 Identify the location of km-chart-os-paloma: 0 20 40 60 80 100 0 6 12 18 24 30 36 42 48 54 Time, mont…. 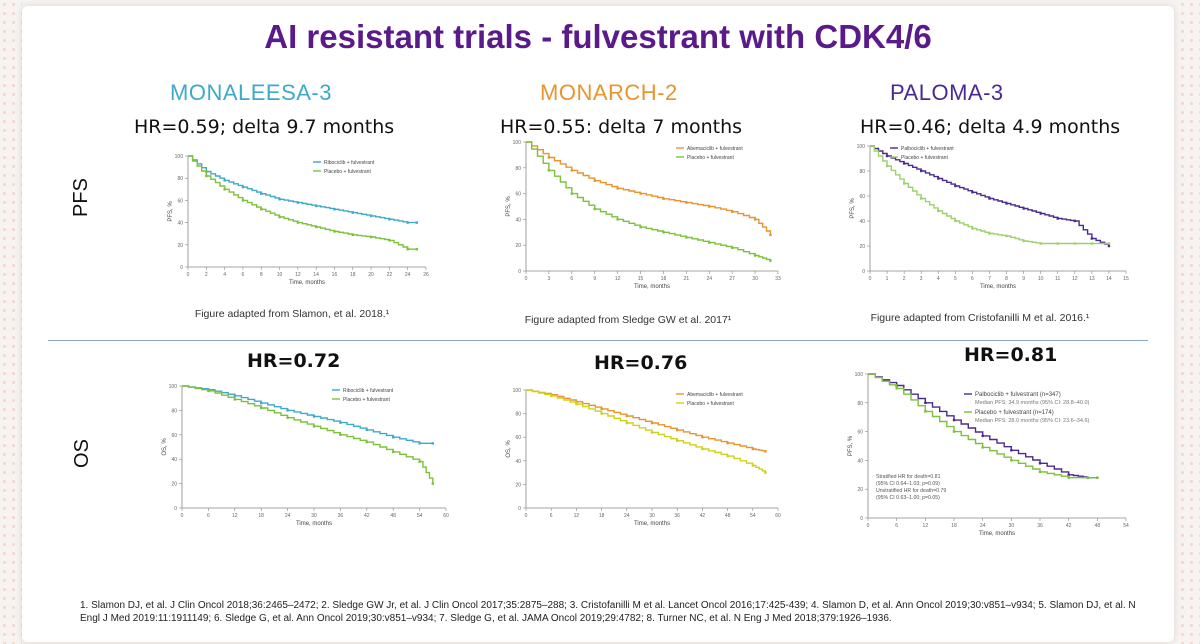
(988, 454).